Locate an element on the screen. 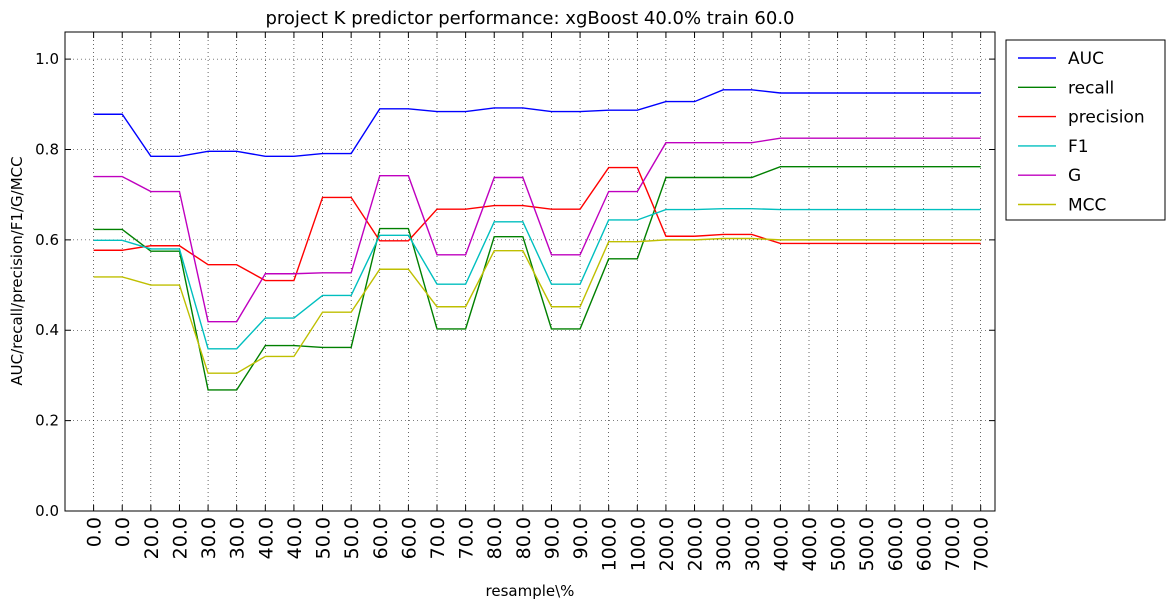  y-axis-label: AUC/recall/precision/F1/G/MCC is located at coordinates (17, 270).